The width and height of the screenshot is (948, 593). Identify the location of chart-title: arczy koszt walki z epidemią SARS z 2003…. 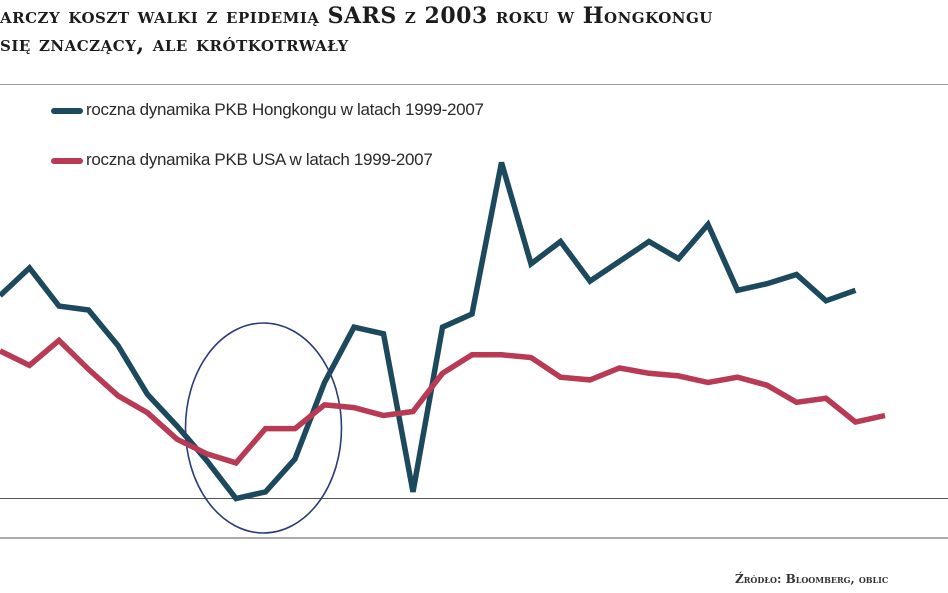
(356, 30).